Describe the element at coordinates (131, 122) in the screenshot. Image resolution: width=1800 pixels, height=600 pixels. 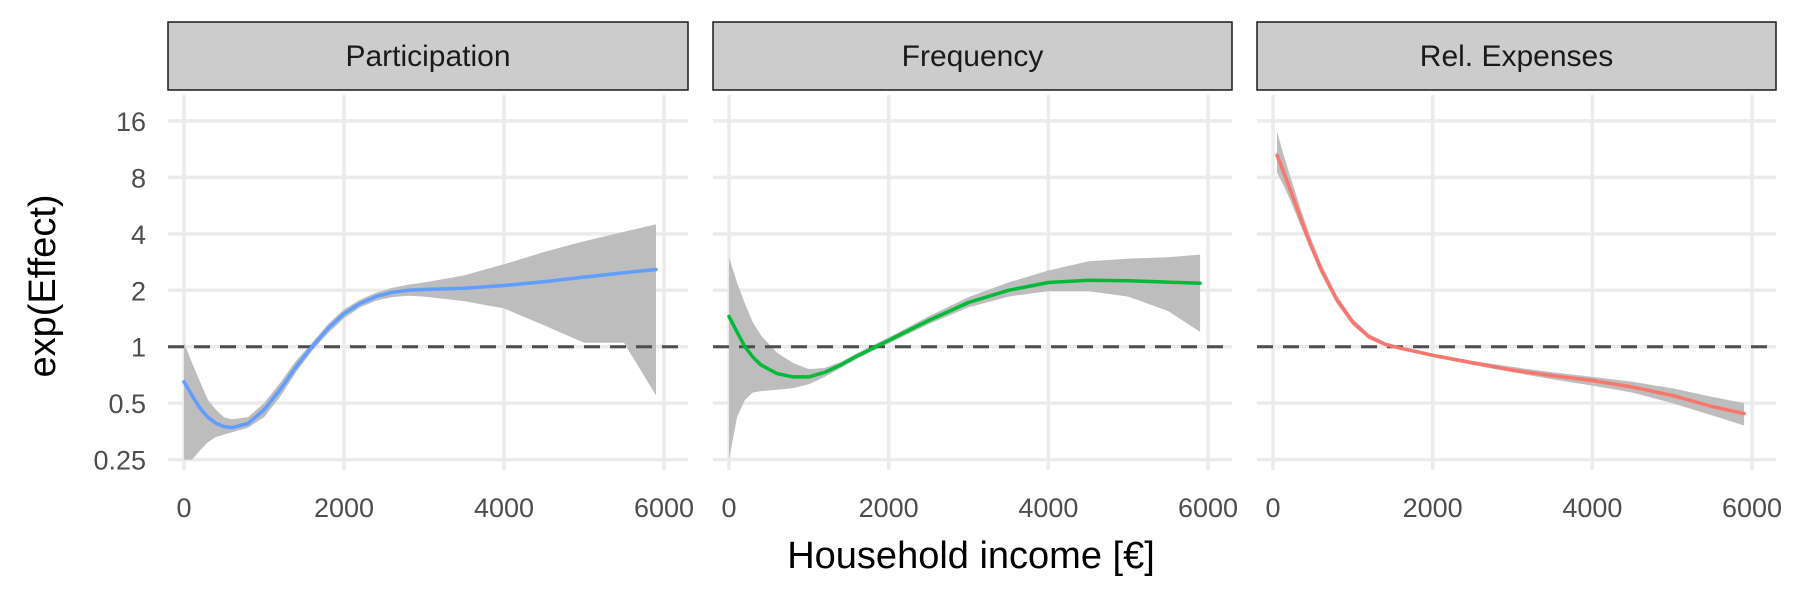
I see `y-tick-label: 16` at that location.